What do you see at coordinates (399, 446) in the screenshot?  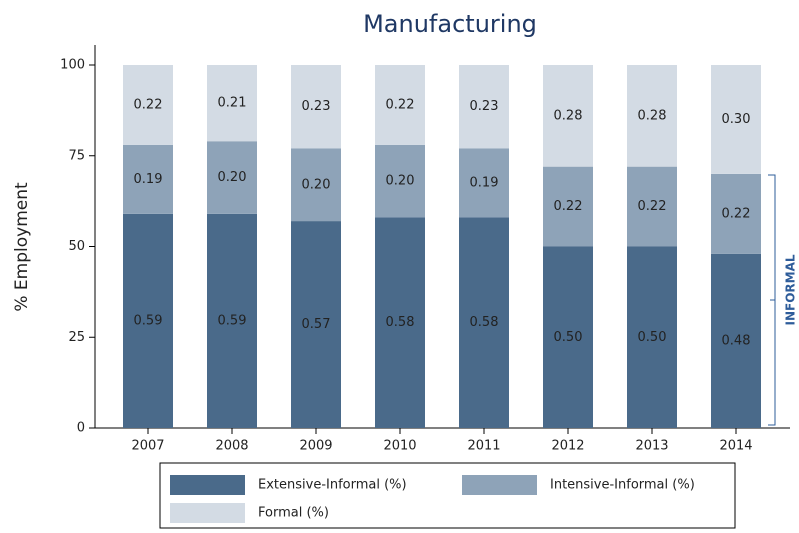 I see `x-tick-label: 2010` at bounding box center [399, 446].